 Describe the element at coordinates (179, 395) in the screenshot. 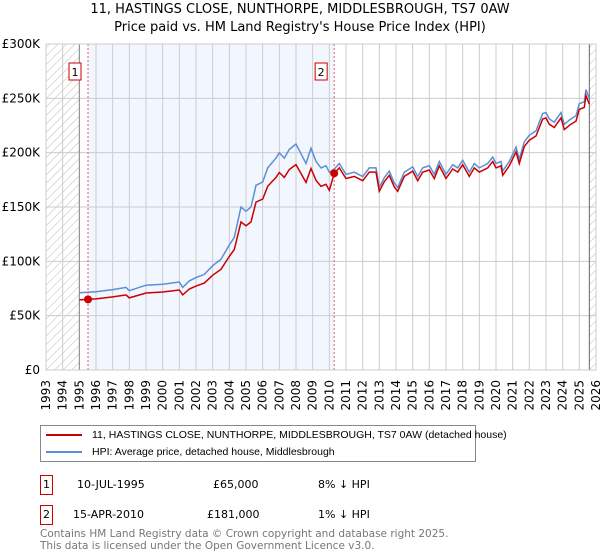

I see `x-tick-label: 2001` at that location.